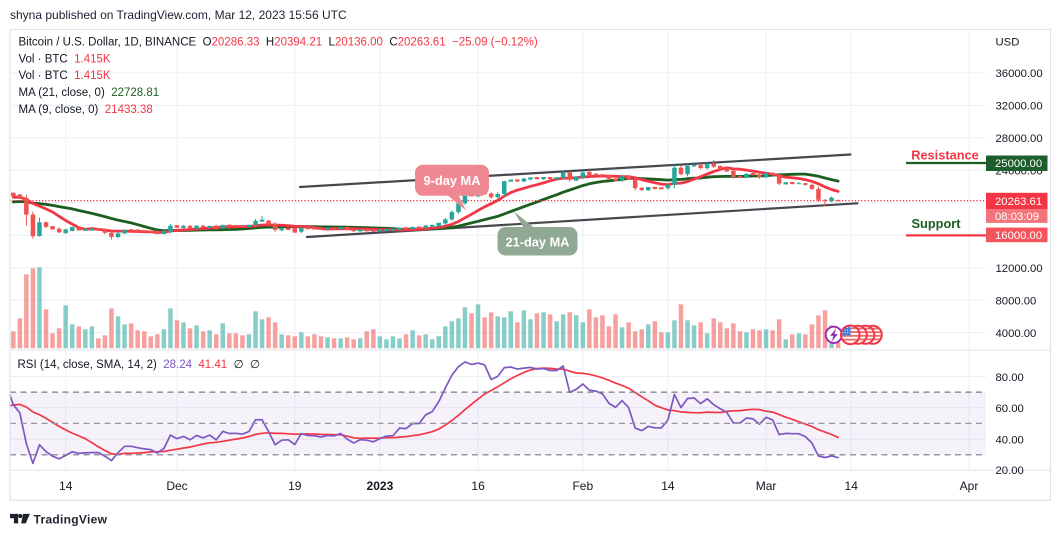 The image size is (1062, 537). Describe the element at coordinates (1019, 107) in the screenshot. I see `svg-text: 32000.00` at that location.